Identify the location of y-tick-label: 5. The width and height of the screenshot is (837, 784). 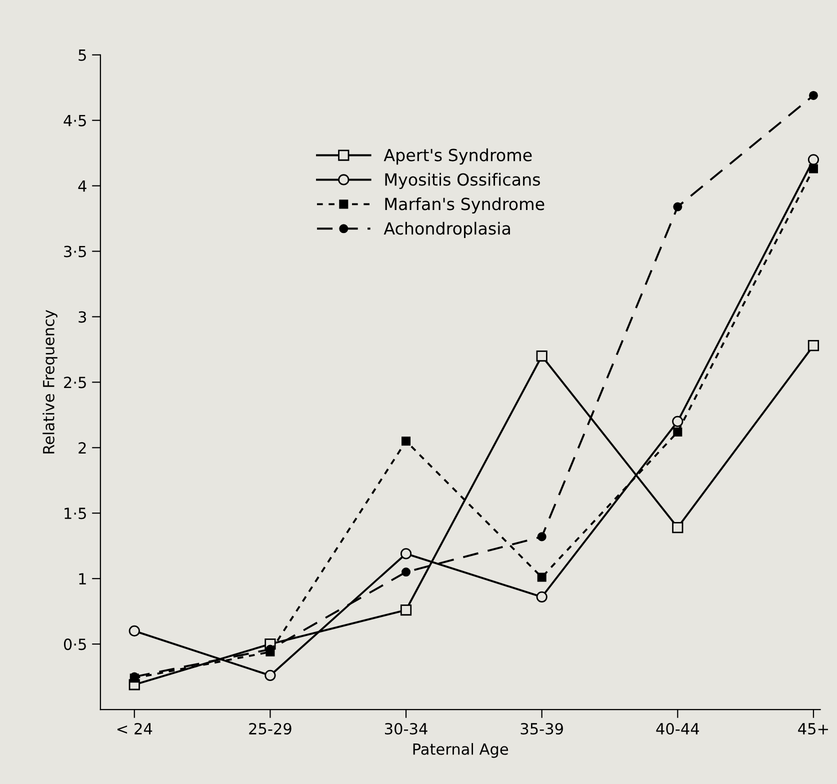
(82, 55).